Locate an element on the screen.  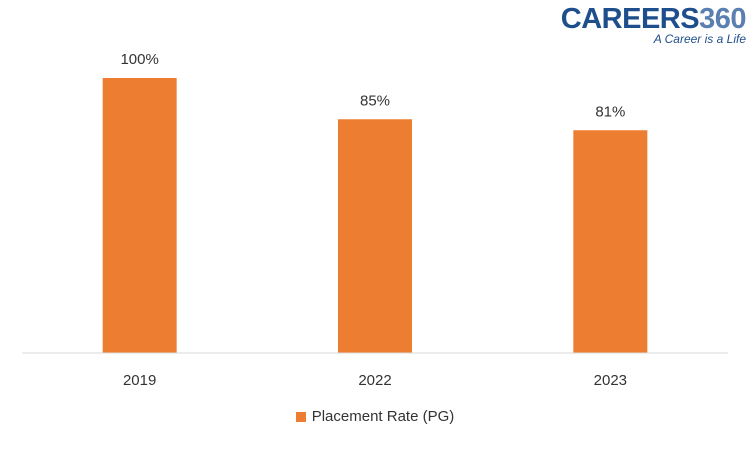
careers360-logo: CAREERS360 A Career is a Life is located at coordinates (653, 24).